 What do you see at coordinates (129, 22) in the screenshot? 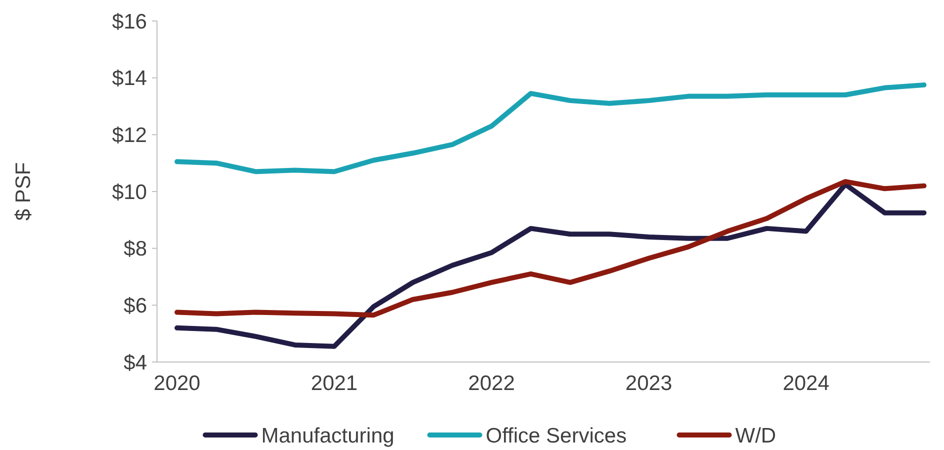
I see `y-tick-label: $16` at bounding box center [129, 22].